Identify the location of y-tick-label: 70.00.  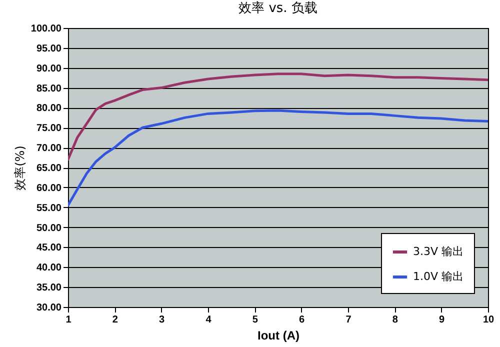
(49, 148).